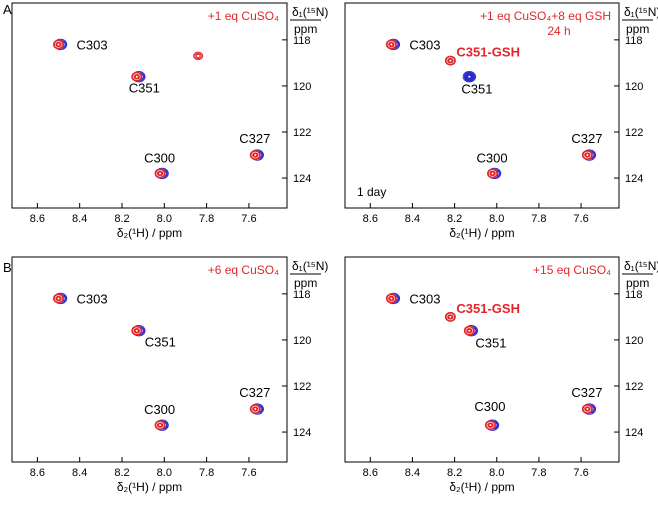  What do you see at coordinates (488, 308) in the screenshot?
I see `peak-label-c351-gsh: C351-GSH` at bounding box center [488, 308].